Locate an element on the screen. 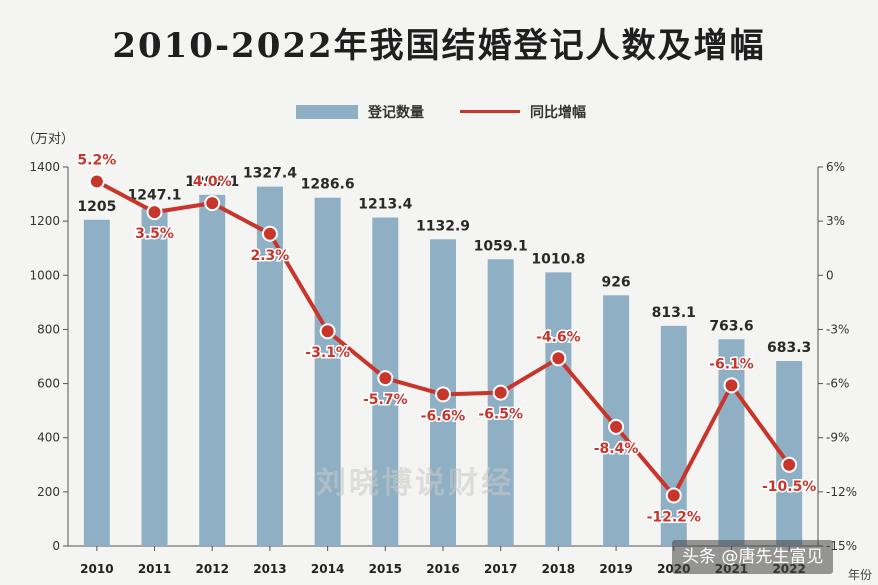 This screenshot has height=585, width=878. growth-value-label: -6.6% is located at coordinates (443, 416).